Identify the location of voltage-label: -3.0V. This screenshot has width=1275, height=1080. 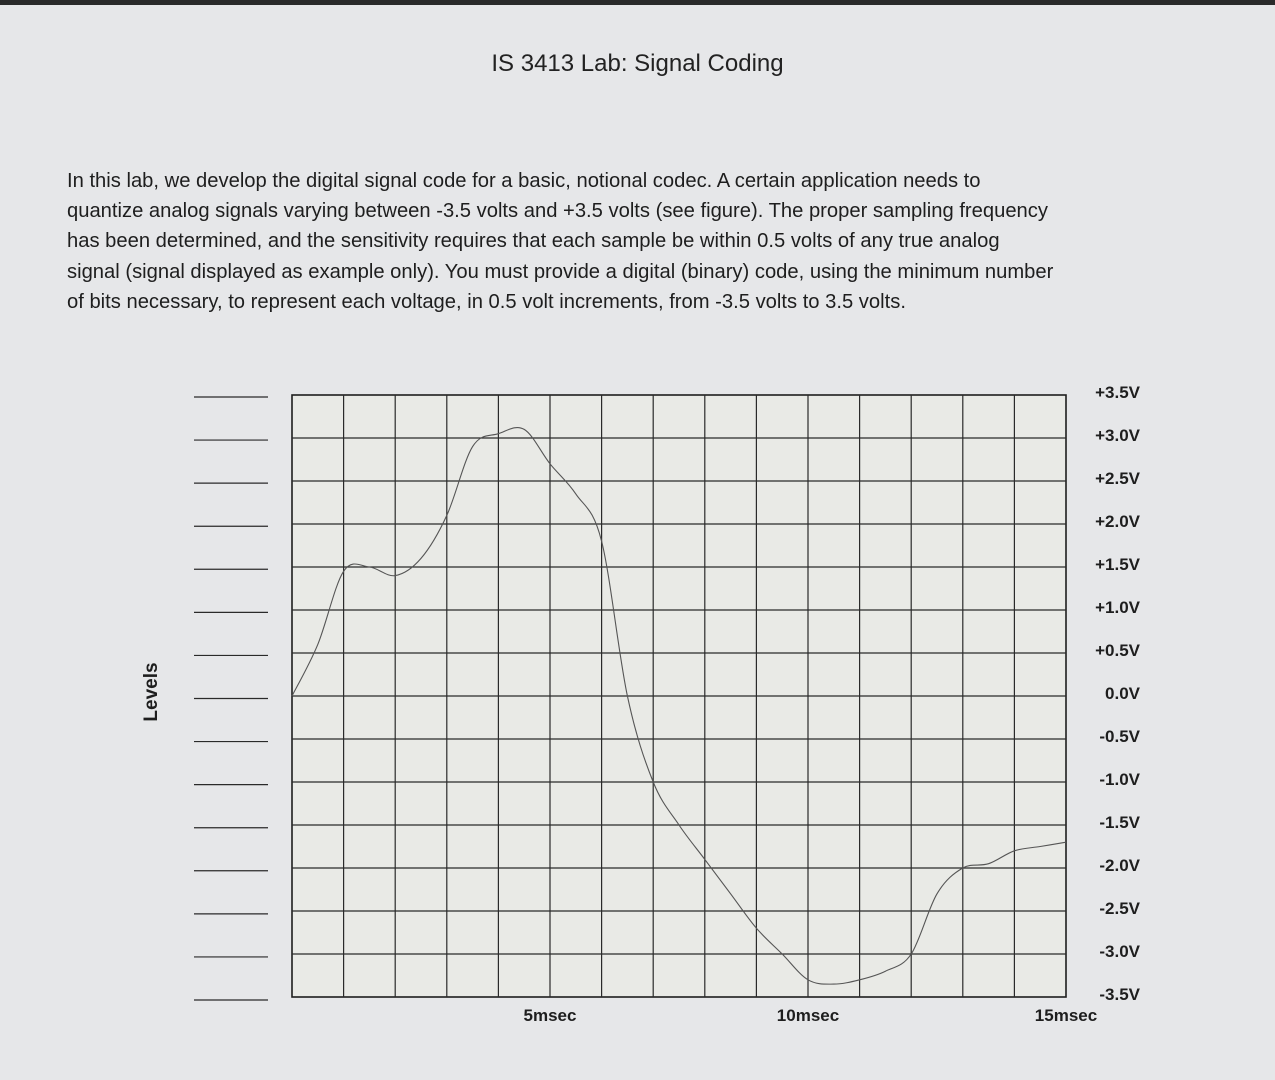
(1119, 951).